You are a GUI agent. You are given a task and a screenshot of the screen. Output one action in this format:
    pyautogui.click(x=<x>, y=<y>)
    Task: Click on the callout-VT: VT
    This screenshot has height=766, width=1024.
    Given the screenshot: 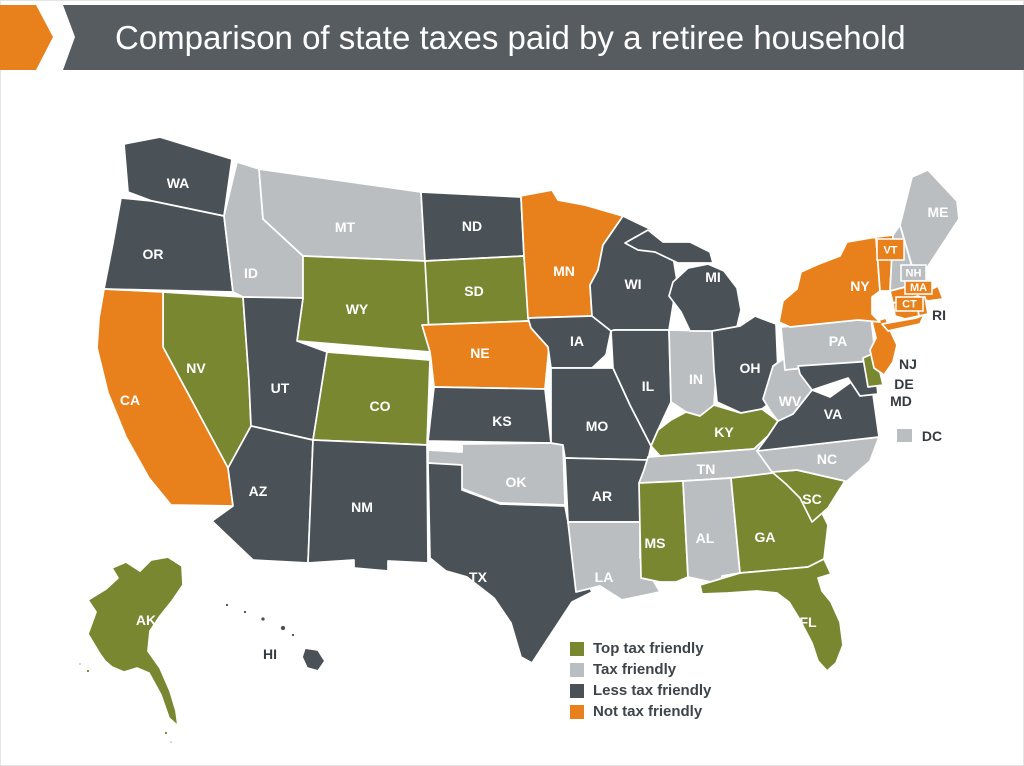 What is the action you would take?
    pyautogui.click(x=890, y=249)
    